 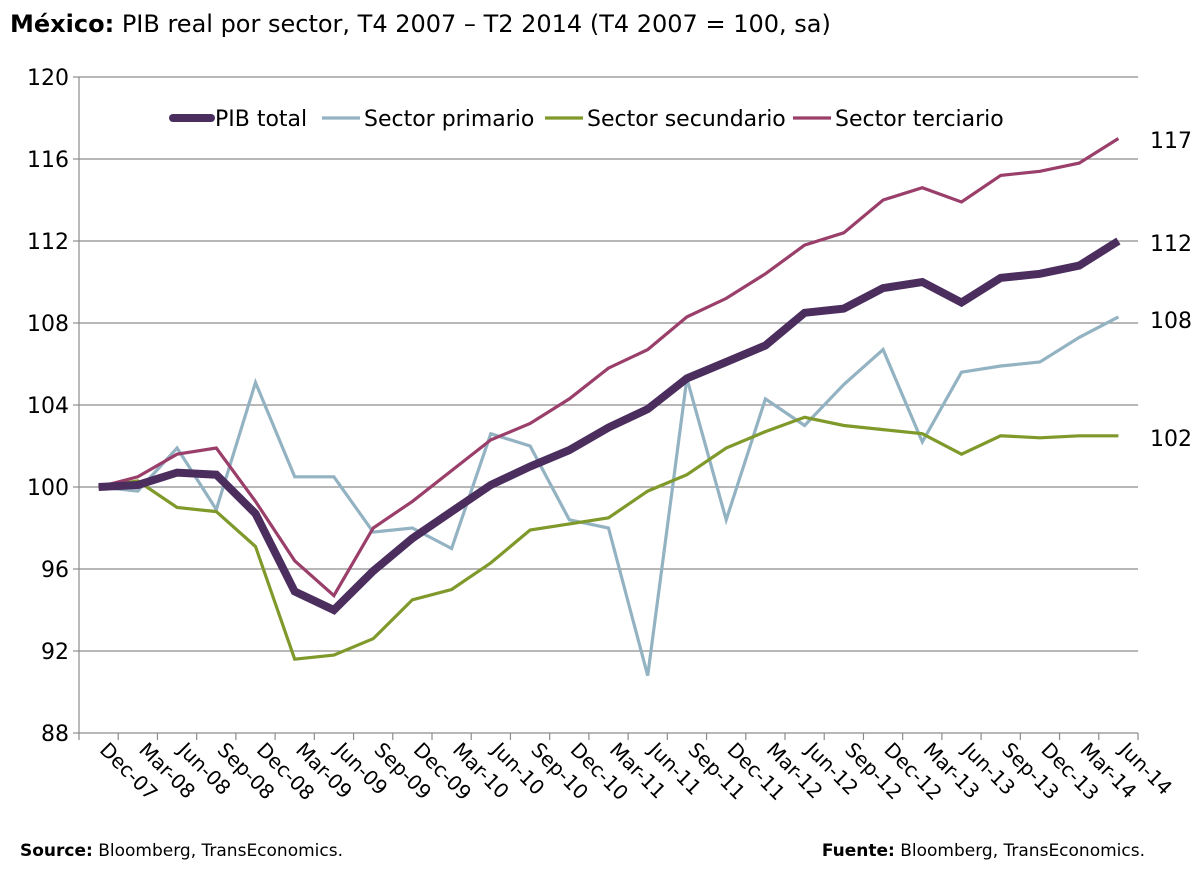 I want to click on source-left: Source: Bloomberg, TransEconomics., so click(x=181, y=851).